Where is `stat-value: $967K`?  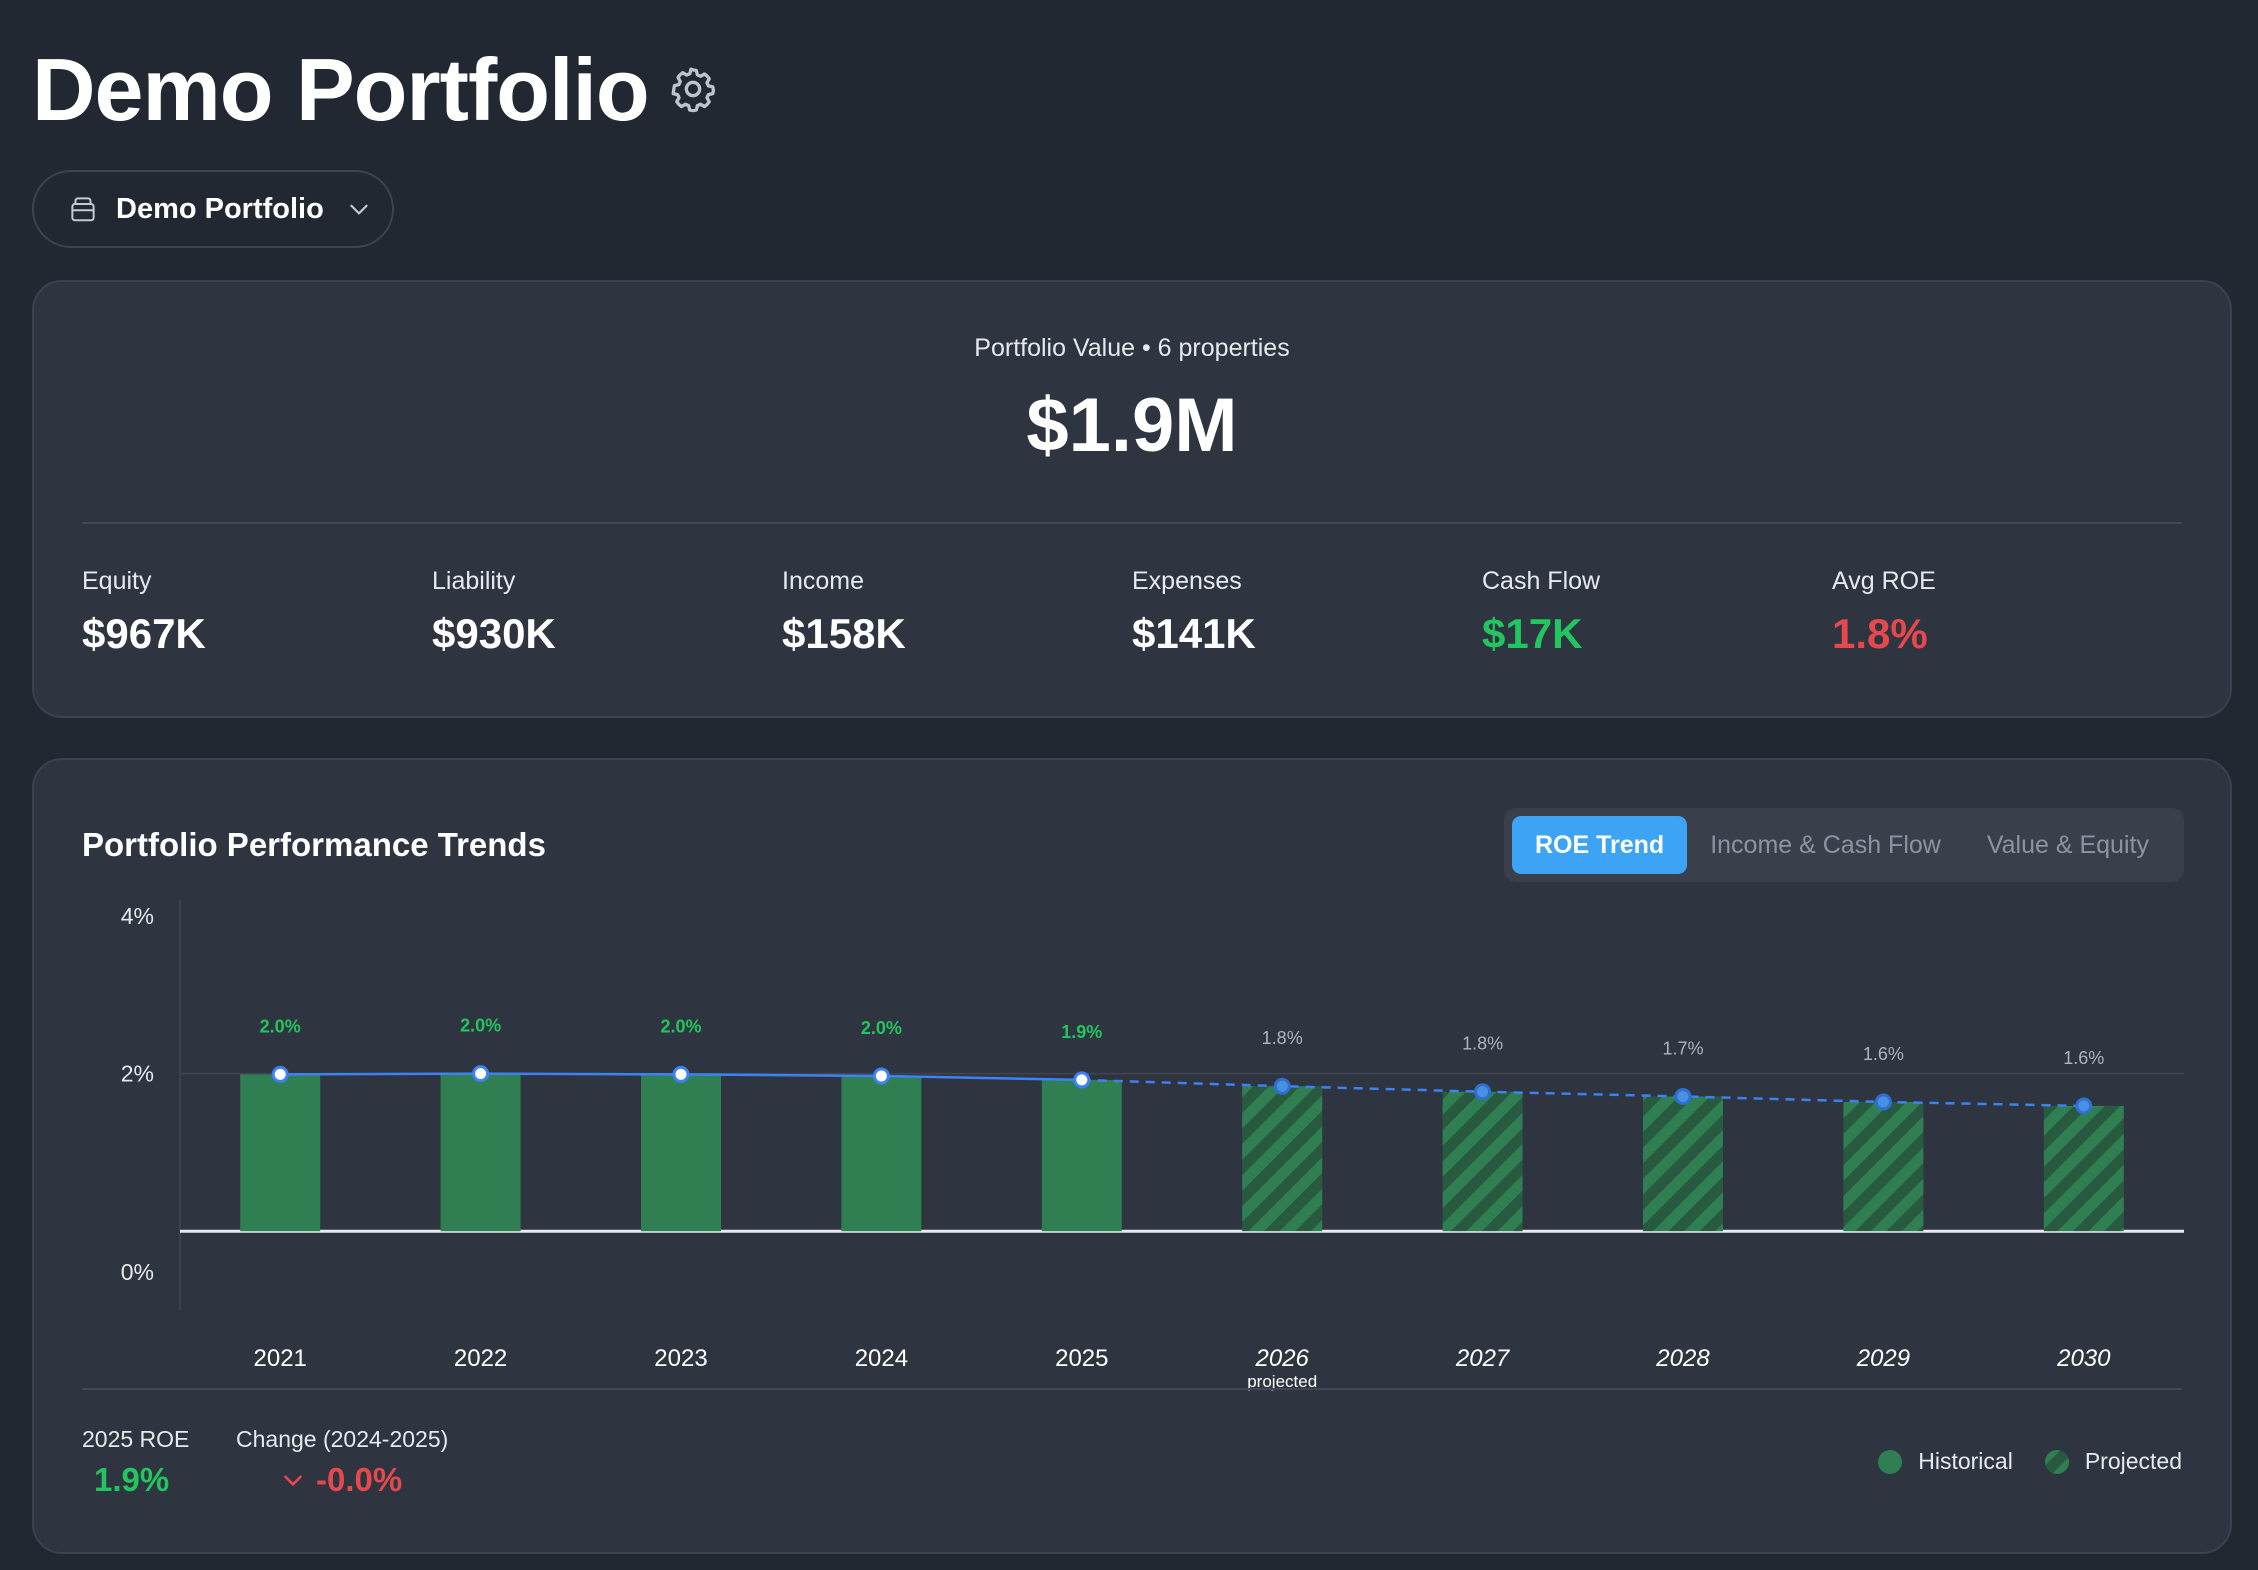
stat-value: $967K is located at coordinates (144, 633).